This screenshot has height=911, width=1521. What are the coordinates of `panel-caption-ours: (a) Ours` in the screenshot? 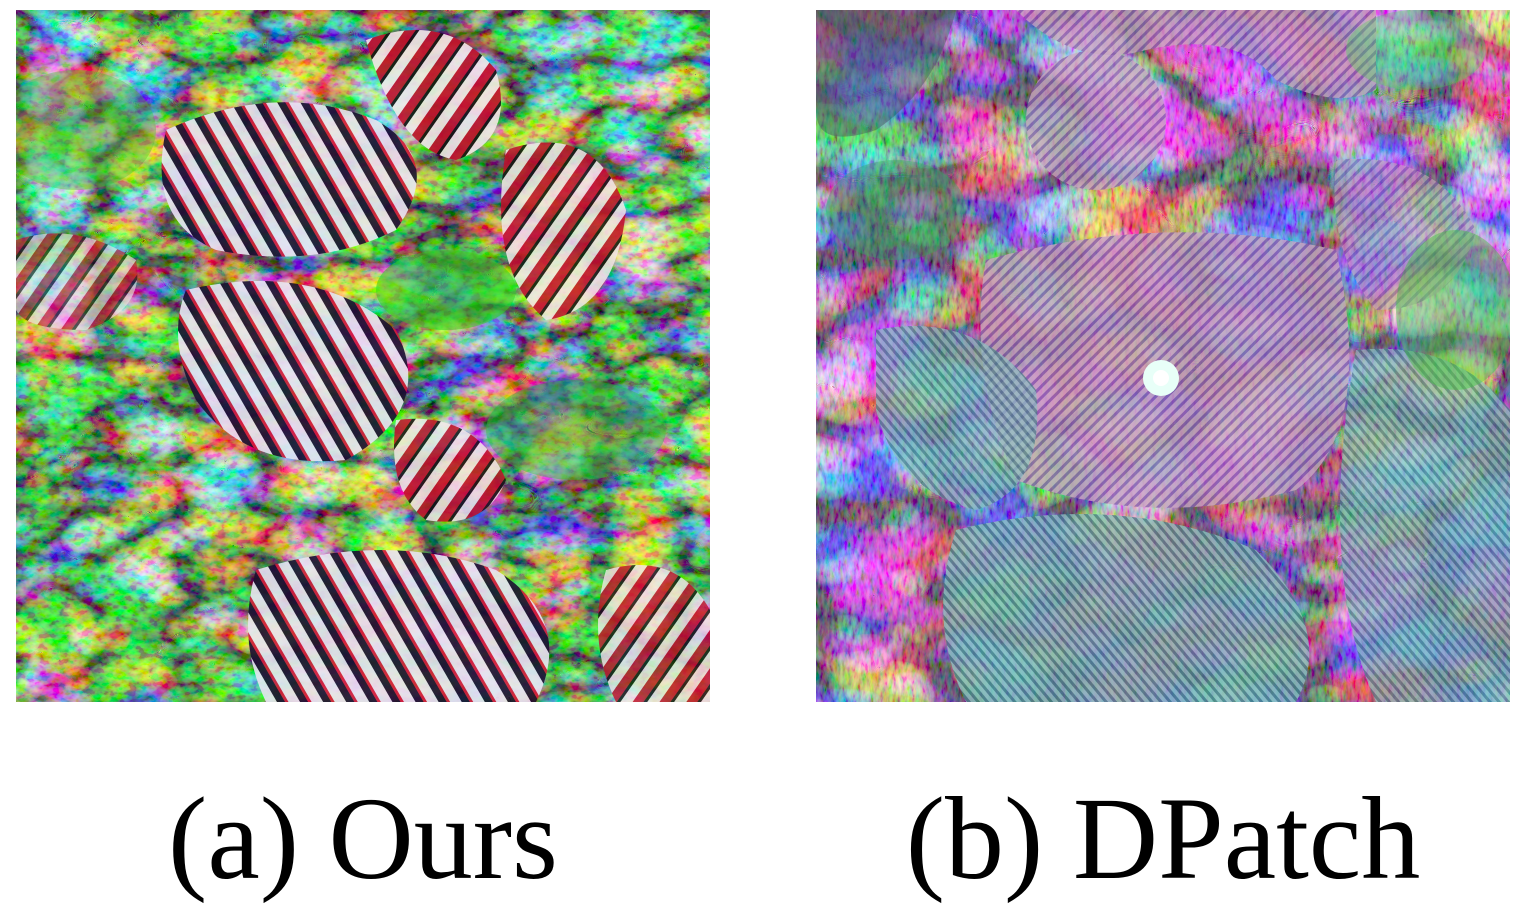 It's located at (363, 839).